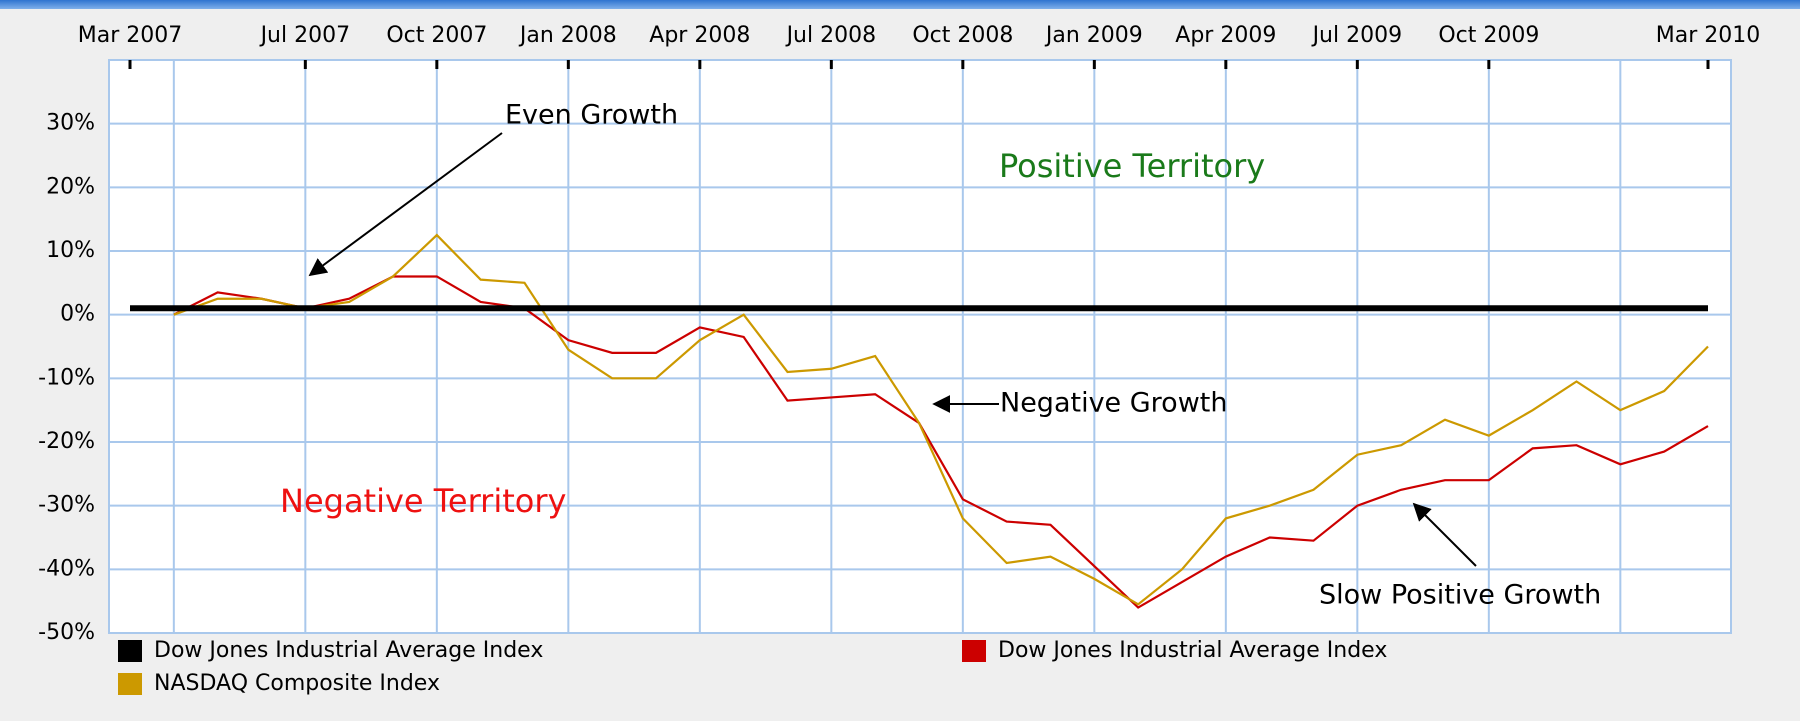 This screenshot has height=721, width=1800. Describe the element at coordinates (1357, 35) in the screenshot. I see `x-tick-label: Jul 2009` at that location.